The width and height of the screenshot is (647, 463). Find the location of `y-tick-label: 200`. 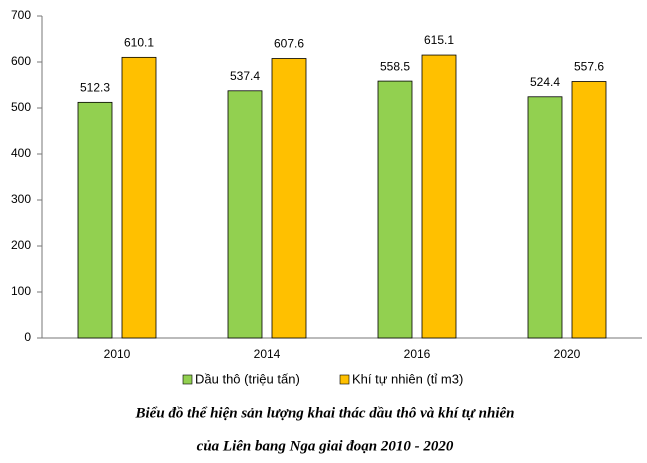

y-tick-label: 200 is located at coordinates (21, 245).